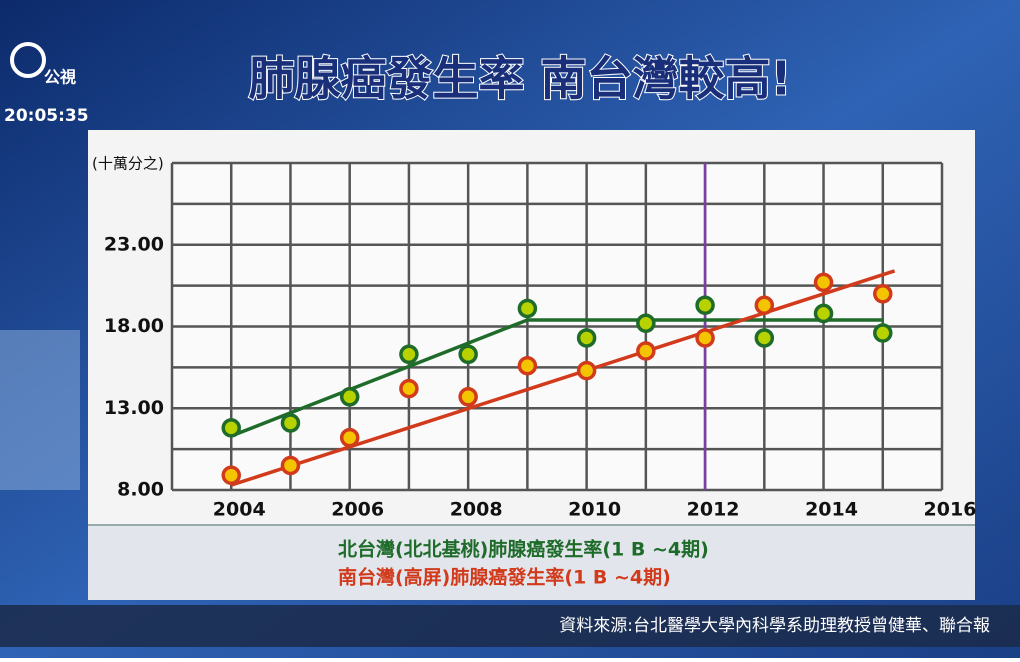 The width and height of the screenshot is (1020, 662). What do you see at coordinates (504, 577) in the screenshot?
I see `legend-entry: 南台灣(高屏)肺腺癌發生率(1 B ~4期)` at bounding box center [504, 577].